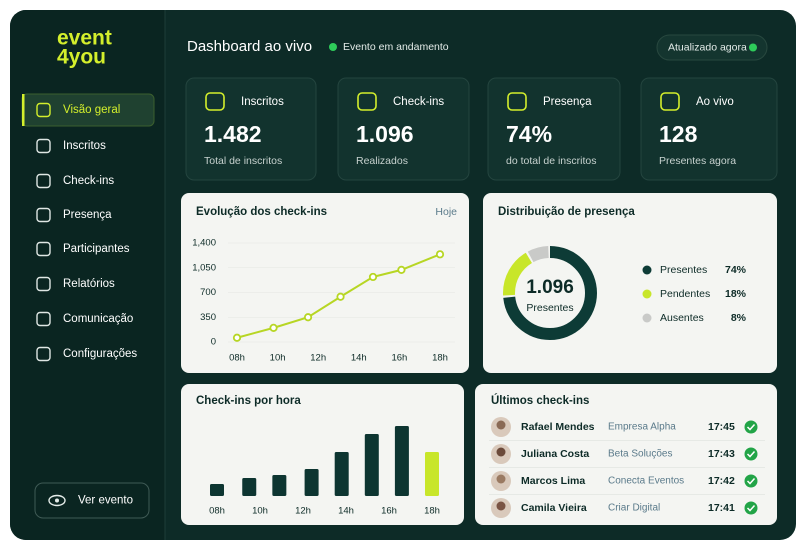  I want to click on status-dot, so click(333, 47).